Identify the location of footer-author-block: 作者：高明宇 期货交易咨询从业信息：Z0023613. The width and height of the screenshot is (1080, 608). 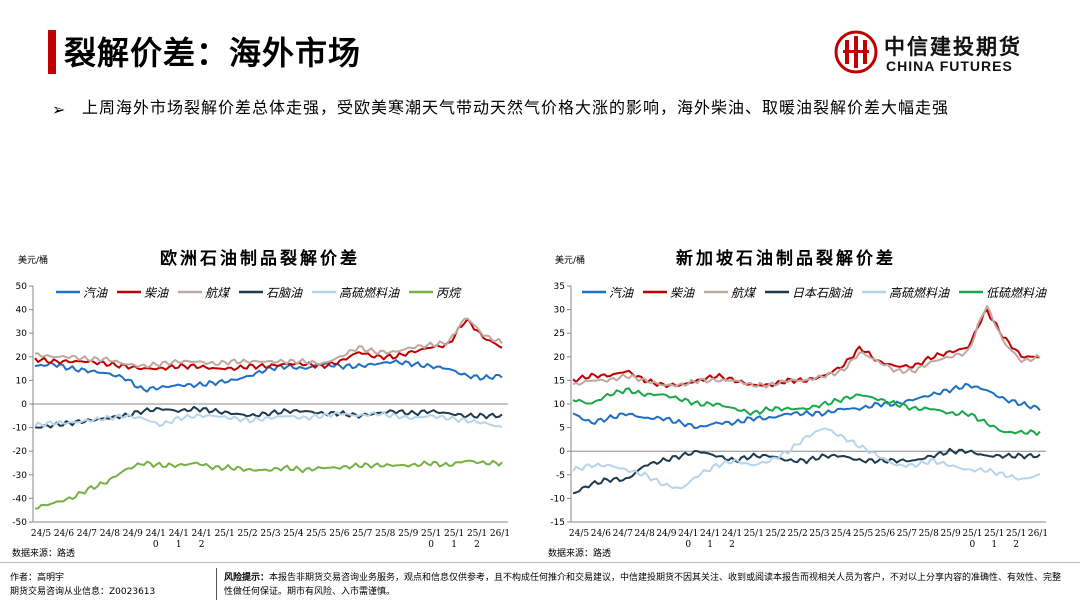
(82, 585).